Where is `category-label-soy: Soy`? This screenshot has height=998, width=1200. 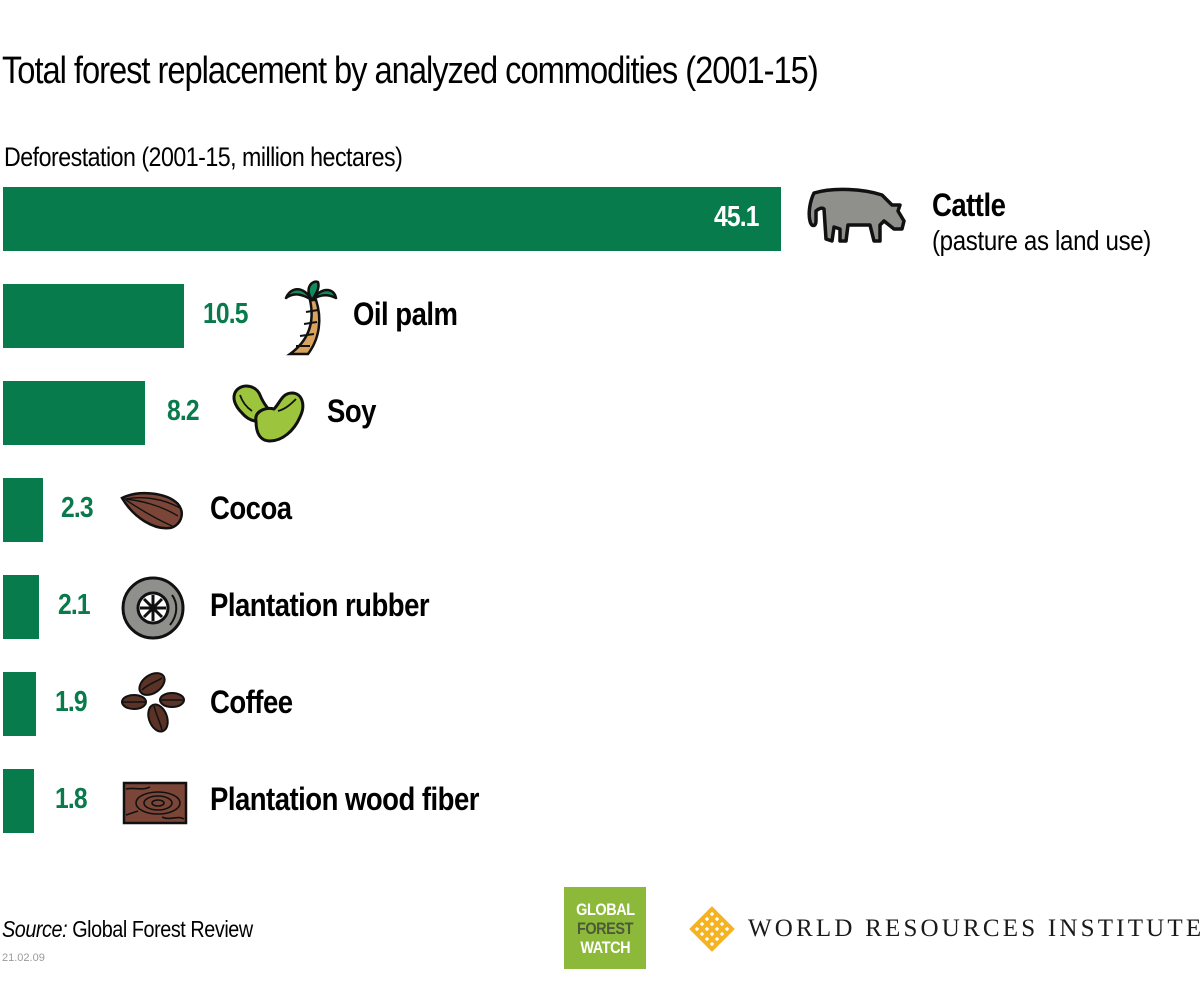
category-label-soy: Soy is located at coordinates (351, 411).